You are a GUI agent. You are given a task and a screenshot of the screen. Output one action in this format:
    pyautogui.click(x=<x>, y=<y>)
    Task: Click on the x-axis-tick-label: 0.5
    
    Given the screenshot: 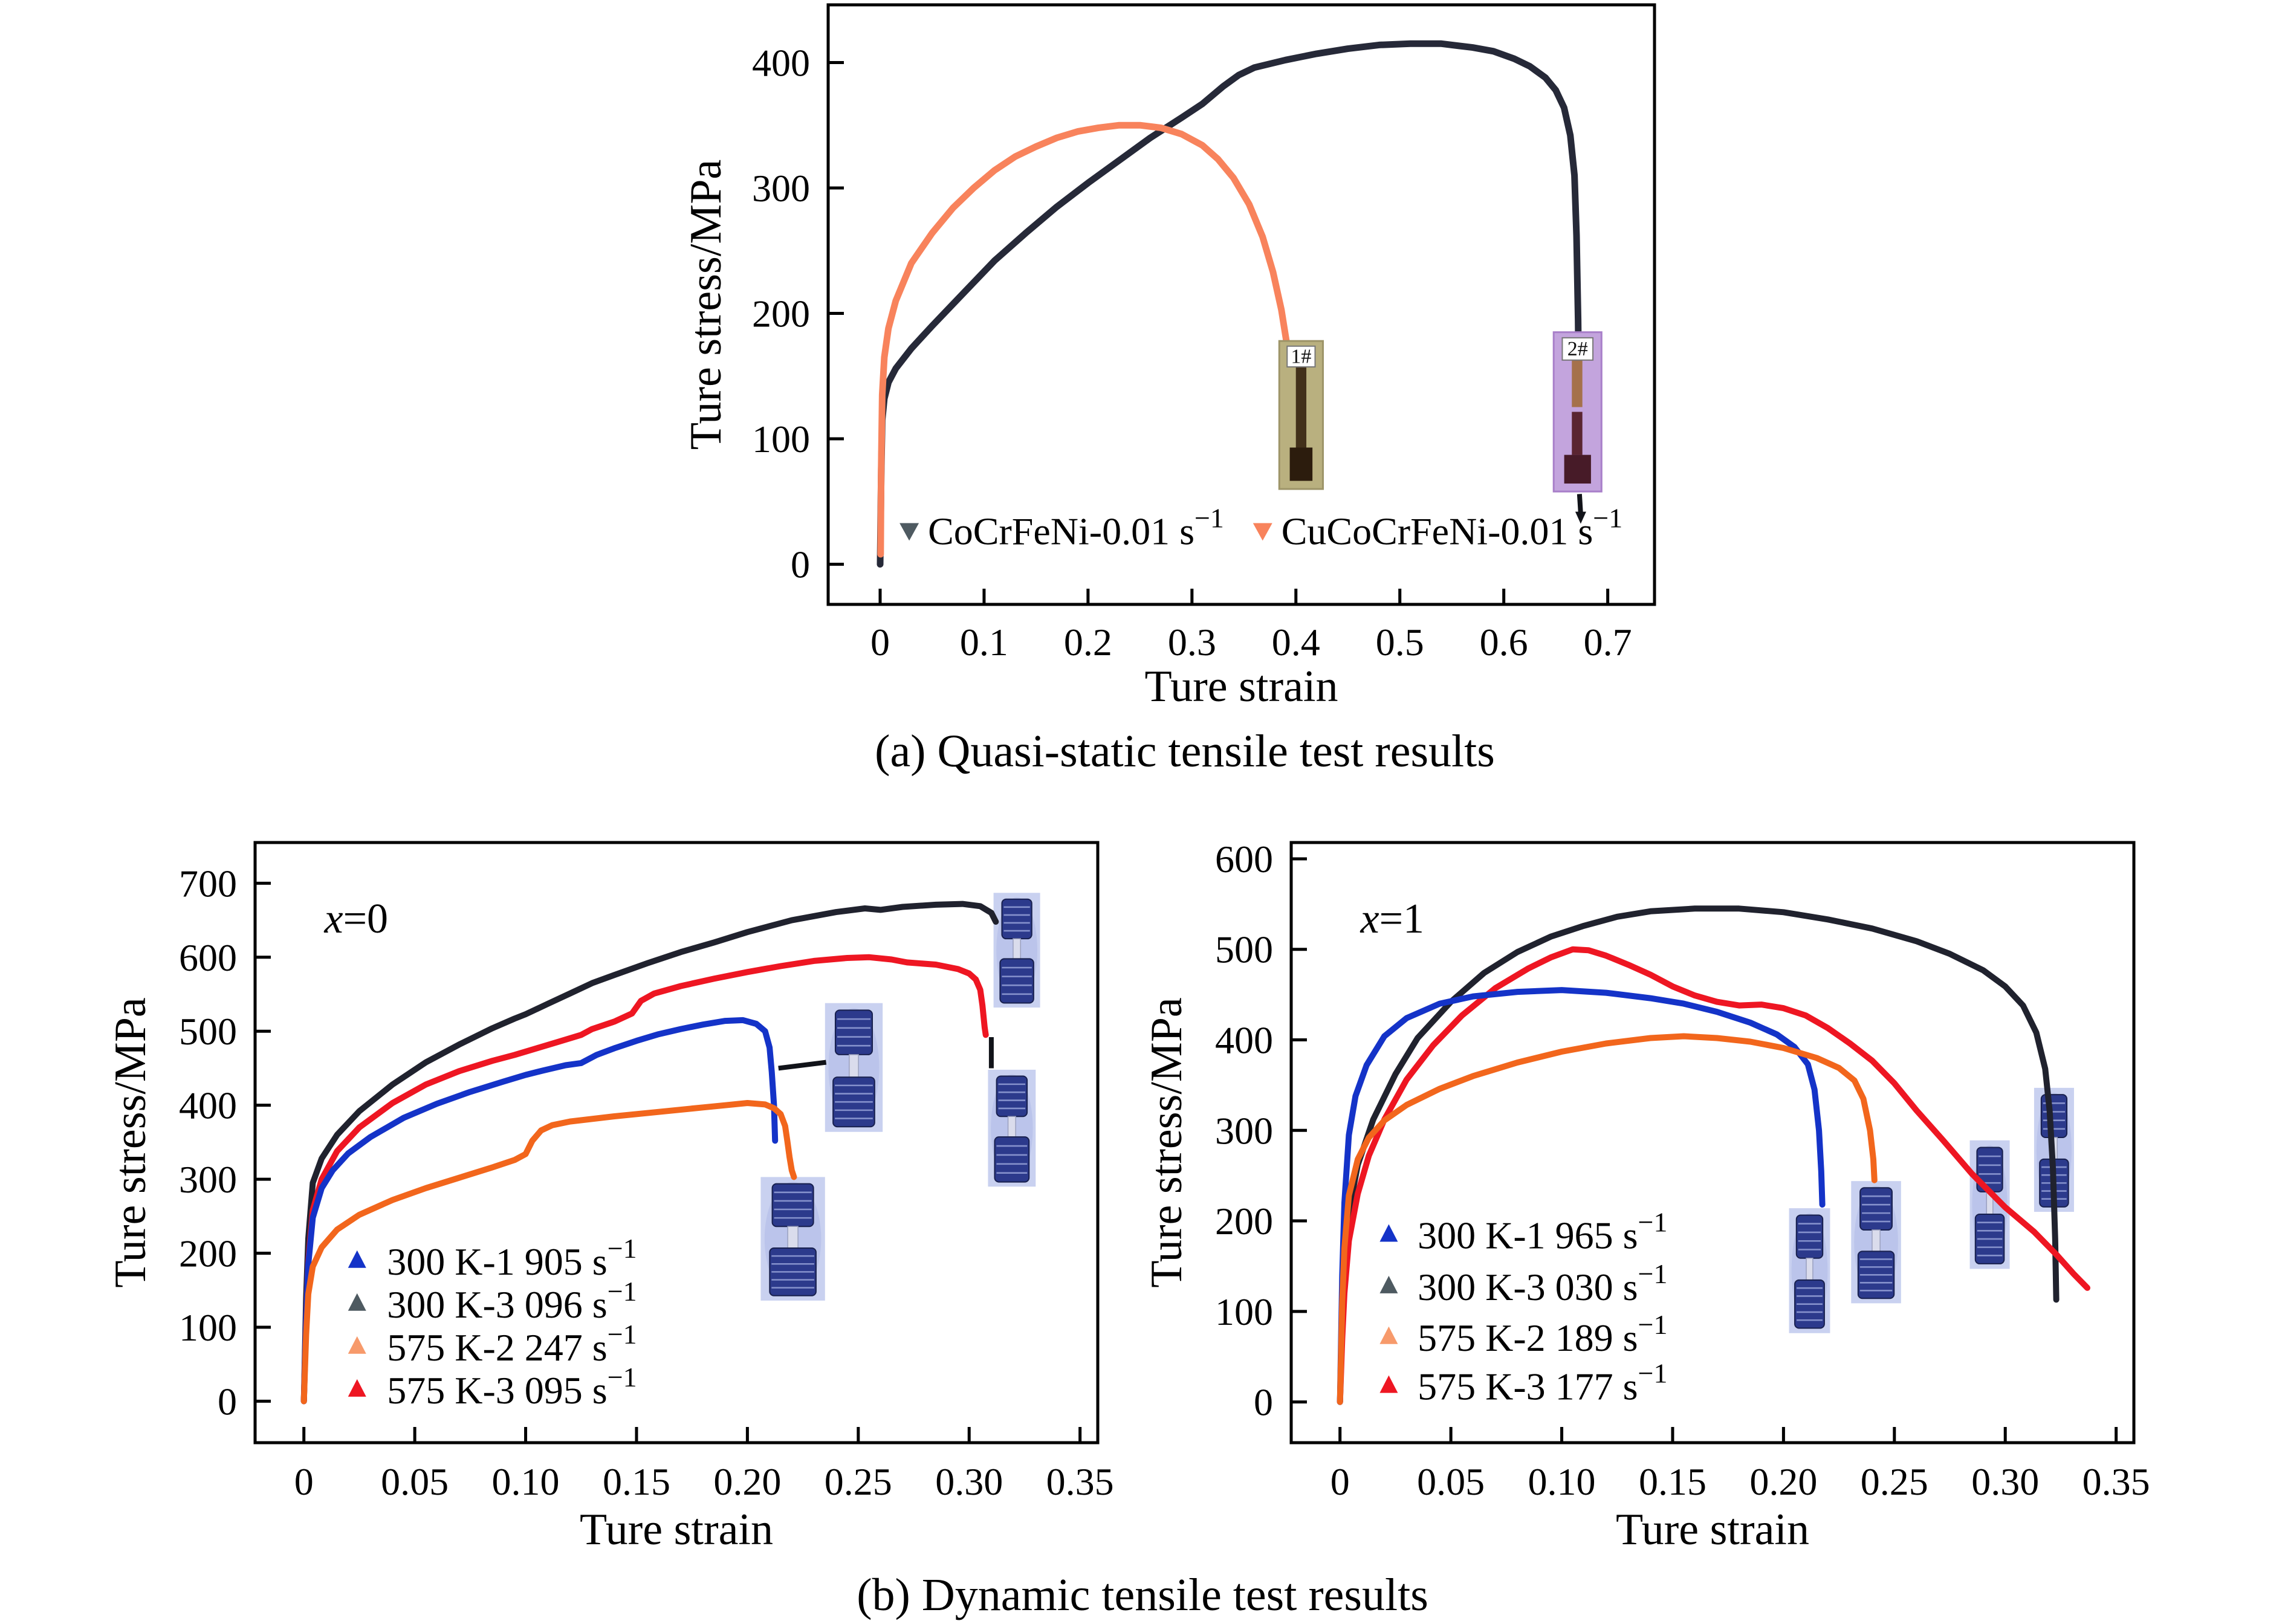 What is the action you would take?
    pyautogui.click(x=1400, y=642)
    